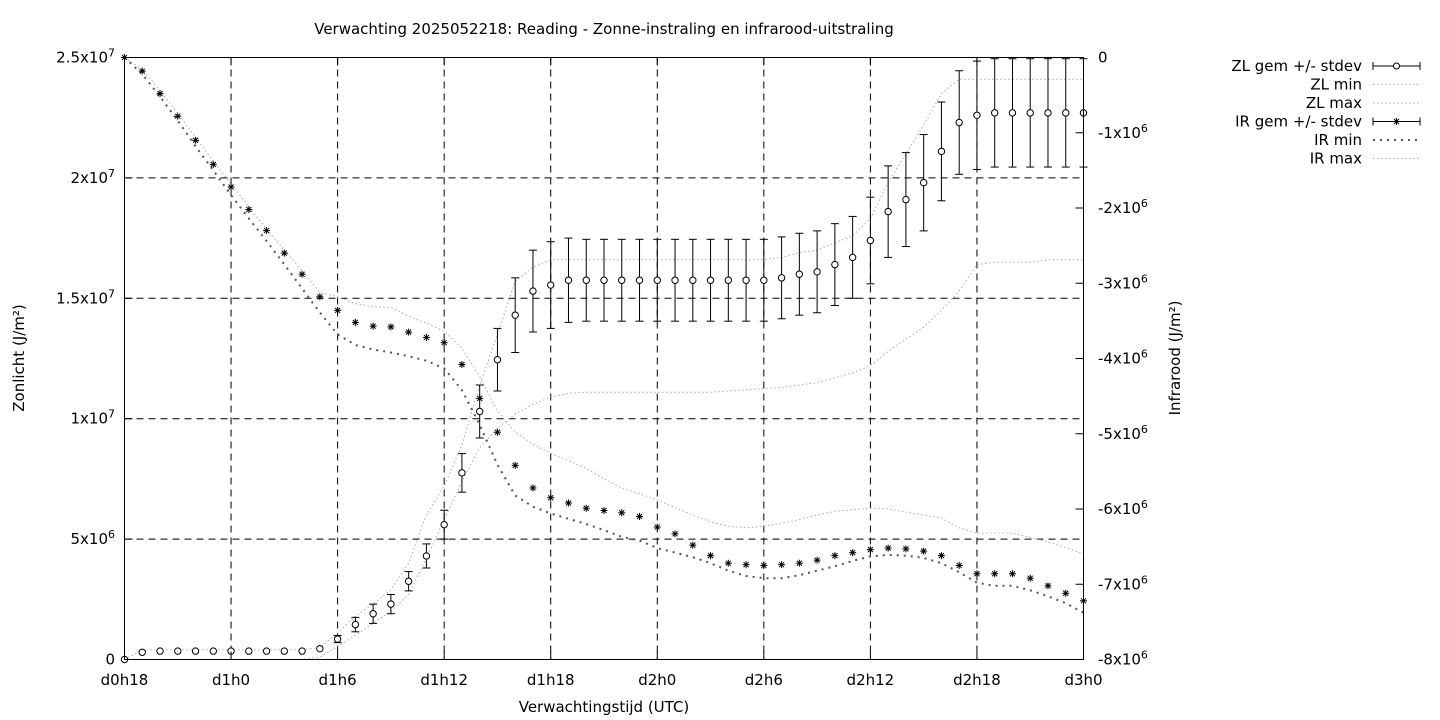 This screenshot has width=1440, height=720. I want to click on y-right-tick-label: -4x10⁶, so click(1123, 358).